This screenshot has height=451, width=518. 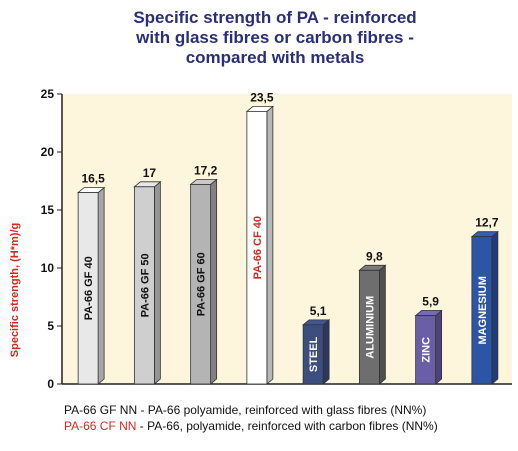 I want to click on y-tick-label: 15, so click(x=48, y=210).